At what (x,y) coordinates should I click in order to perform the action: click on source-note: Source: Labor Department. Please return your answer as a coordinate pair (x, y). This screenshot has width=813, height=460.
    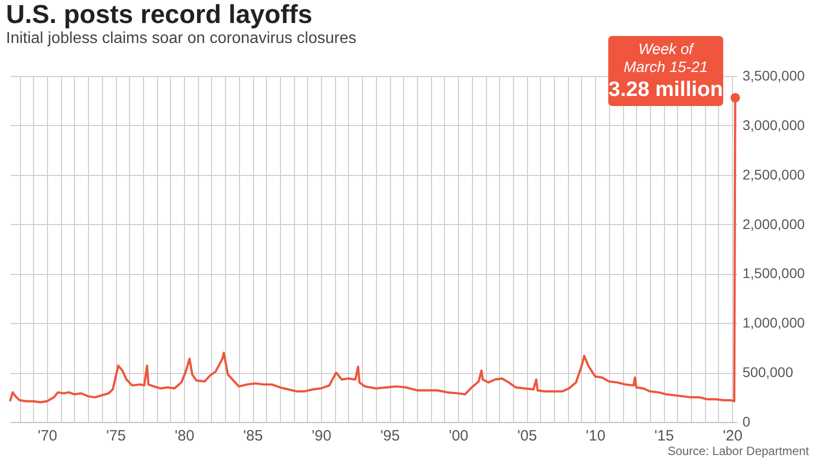
    Looking at the image, I should click on (739, 451).